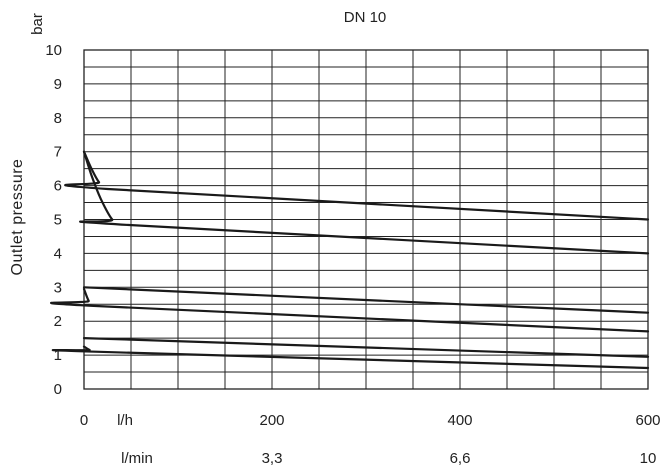 This screenshot has width=662, height=472. Describe the element at coordinates (58, 152) in the screenshot. I see `y-tick-label: 7` at that location.